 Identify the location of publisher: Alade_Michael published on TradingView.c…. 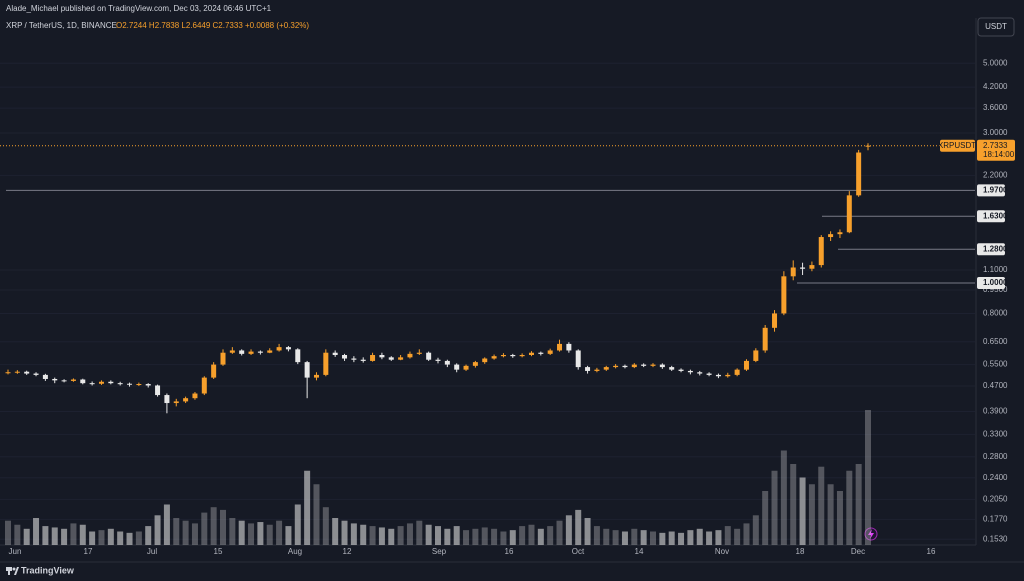
(139, 8).